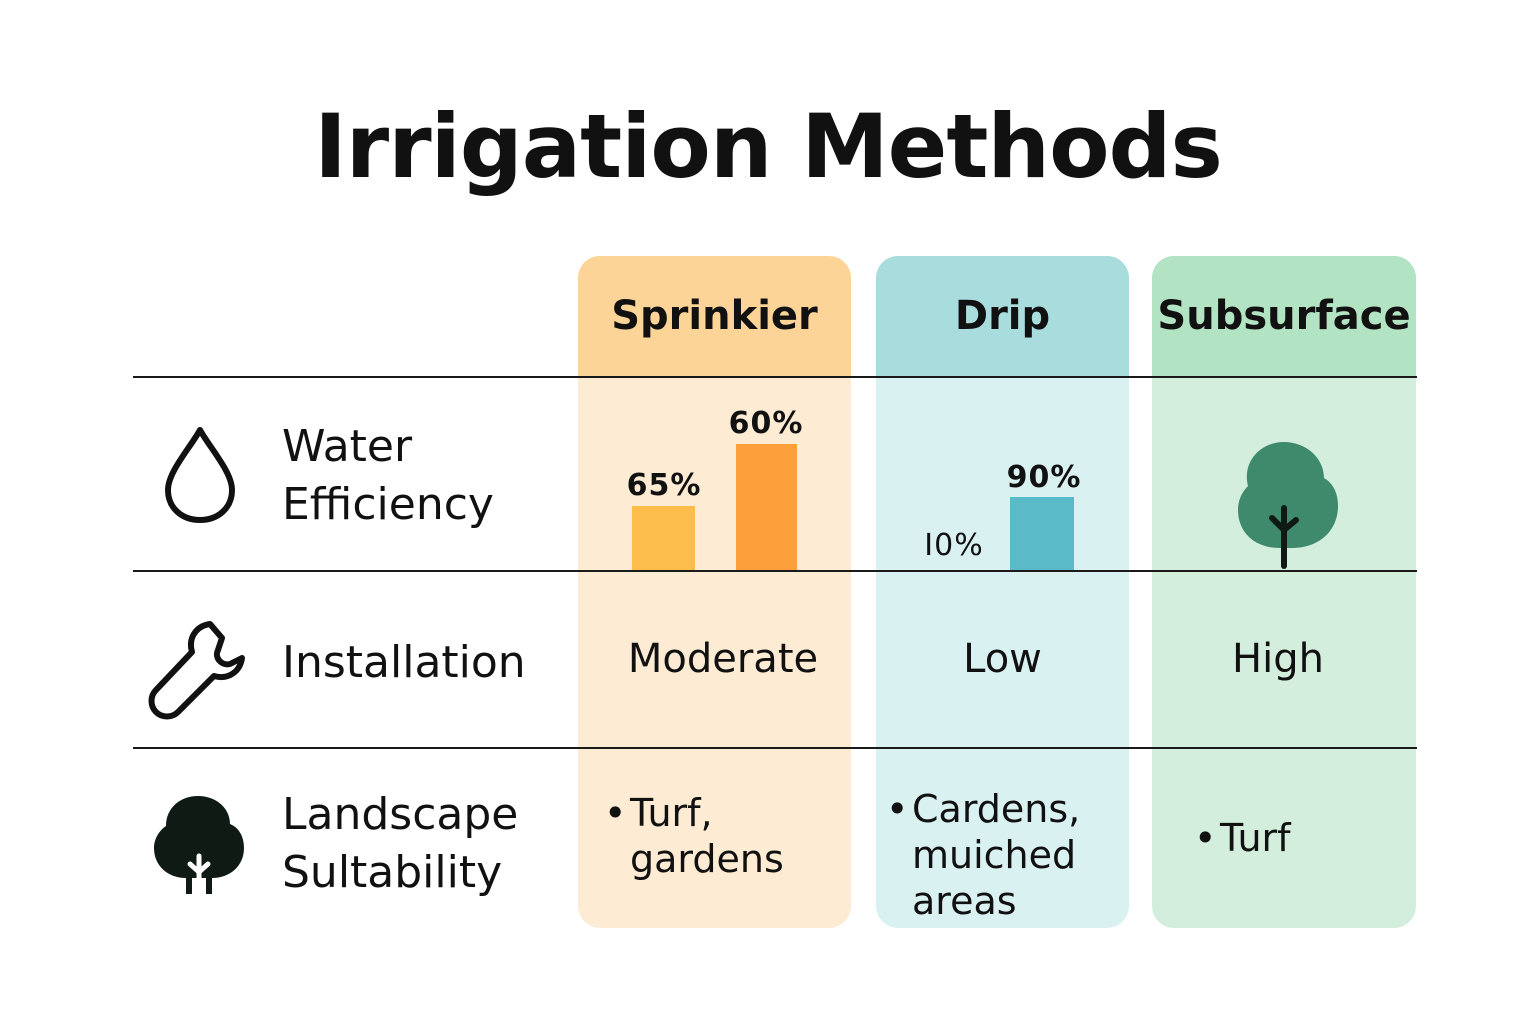  I want to click on landscape-subsurface: • Turf, so click(1242, 838).